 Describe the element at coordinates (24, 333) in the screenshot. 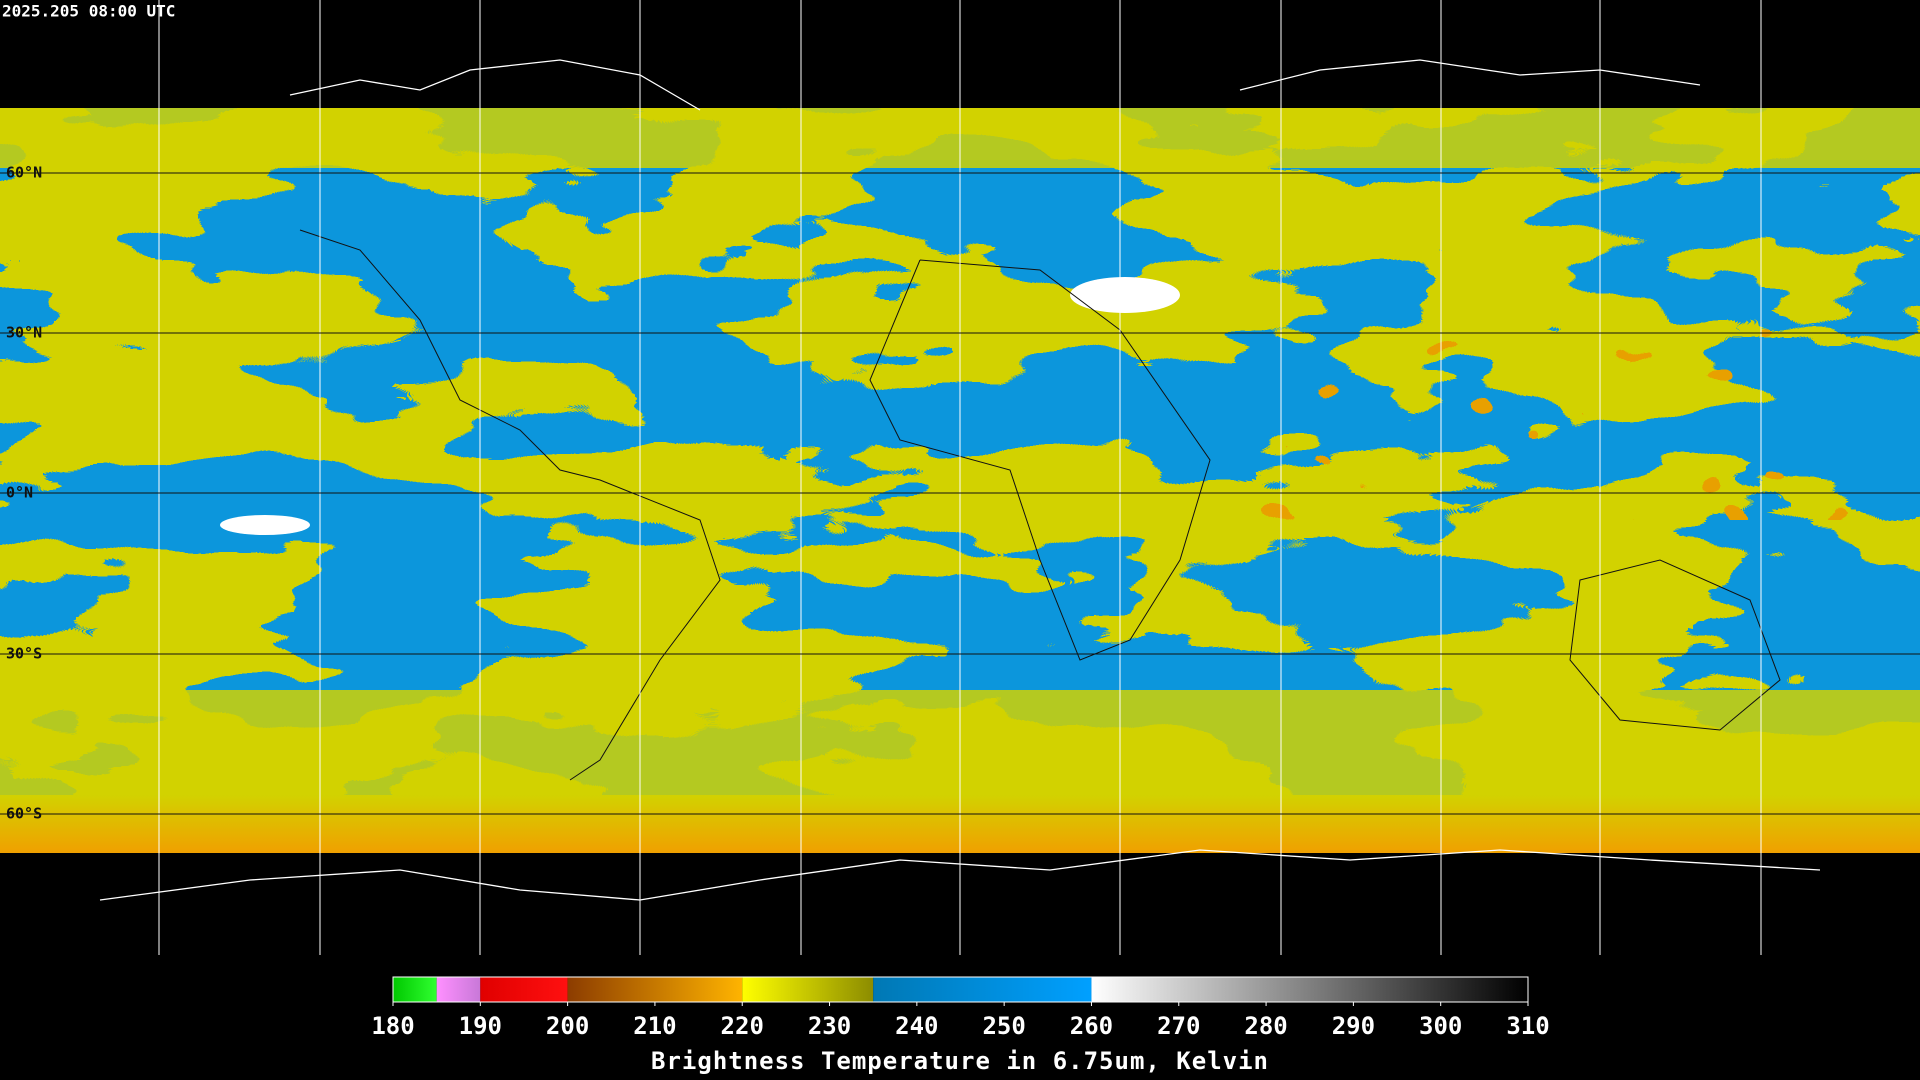

I see `latitude-label: 30°N` at that location.